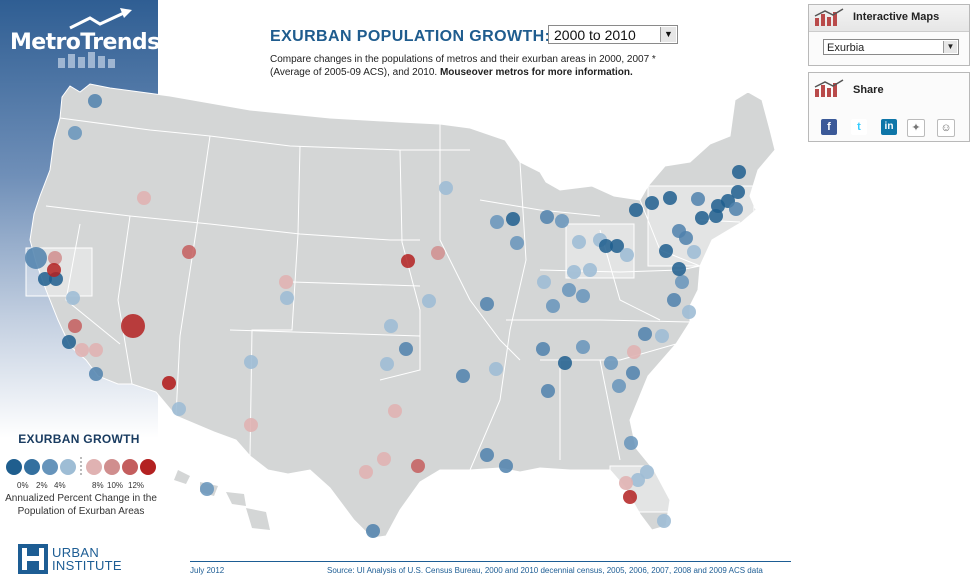 This screenshot has width=975, height=584. What do you see at coordinates (84, 38) in the screenshot?
I see `metrotrends-logo: MetroTrends` at bounding box center [84, 38].